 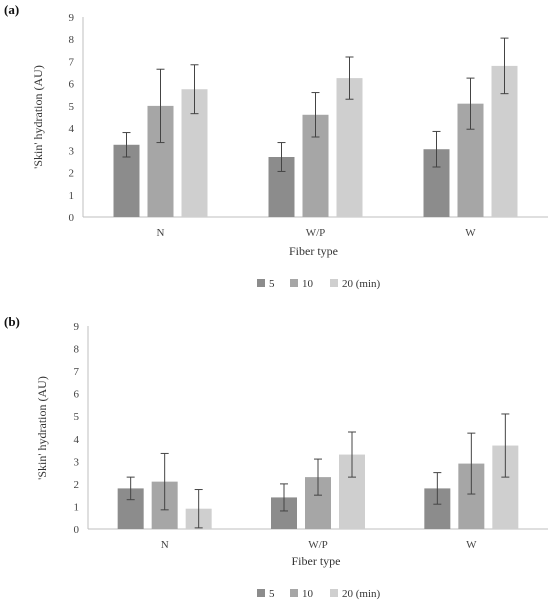 What do you see at coordinates (12, 321) in the screenshot?
I see `panel-label: (b)` at bounding box center [12, 321].